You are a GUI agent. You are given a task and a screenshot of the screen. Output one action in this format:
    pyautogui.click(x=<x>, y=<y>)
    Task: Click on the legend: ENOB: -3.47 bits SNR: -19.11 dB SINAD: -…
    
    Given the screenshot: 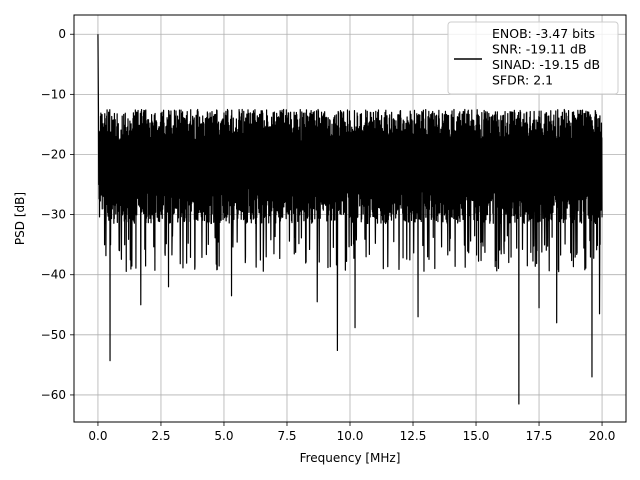 What is the action you would take?
    pyautogui.click(x=533, y=58)
    